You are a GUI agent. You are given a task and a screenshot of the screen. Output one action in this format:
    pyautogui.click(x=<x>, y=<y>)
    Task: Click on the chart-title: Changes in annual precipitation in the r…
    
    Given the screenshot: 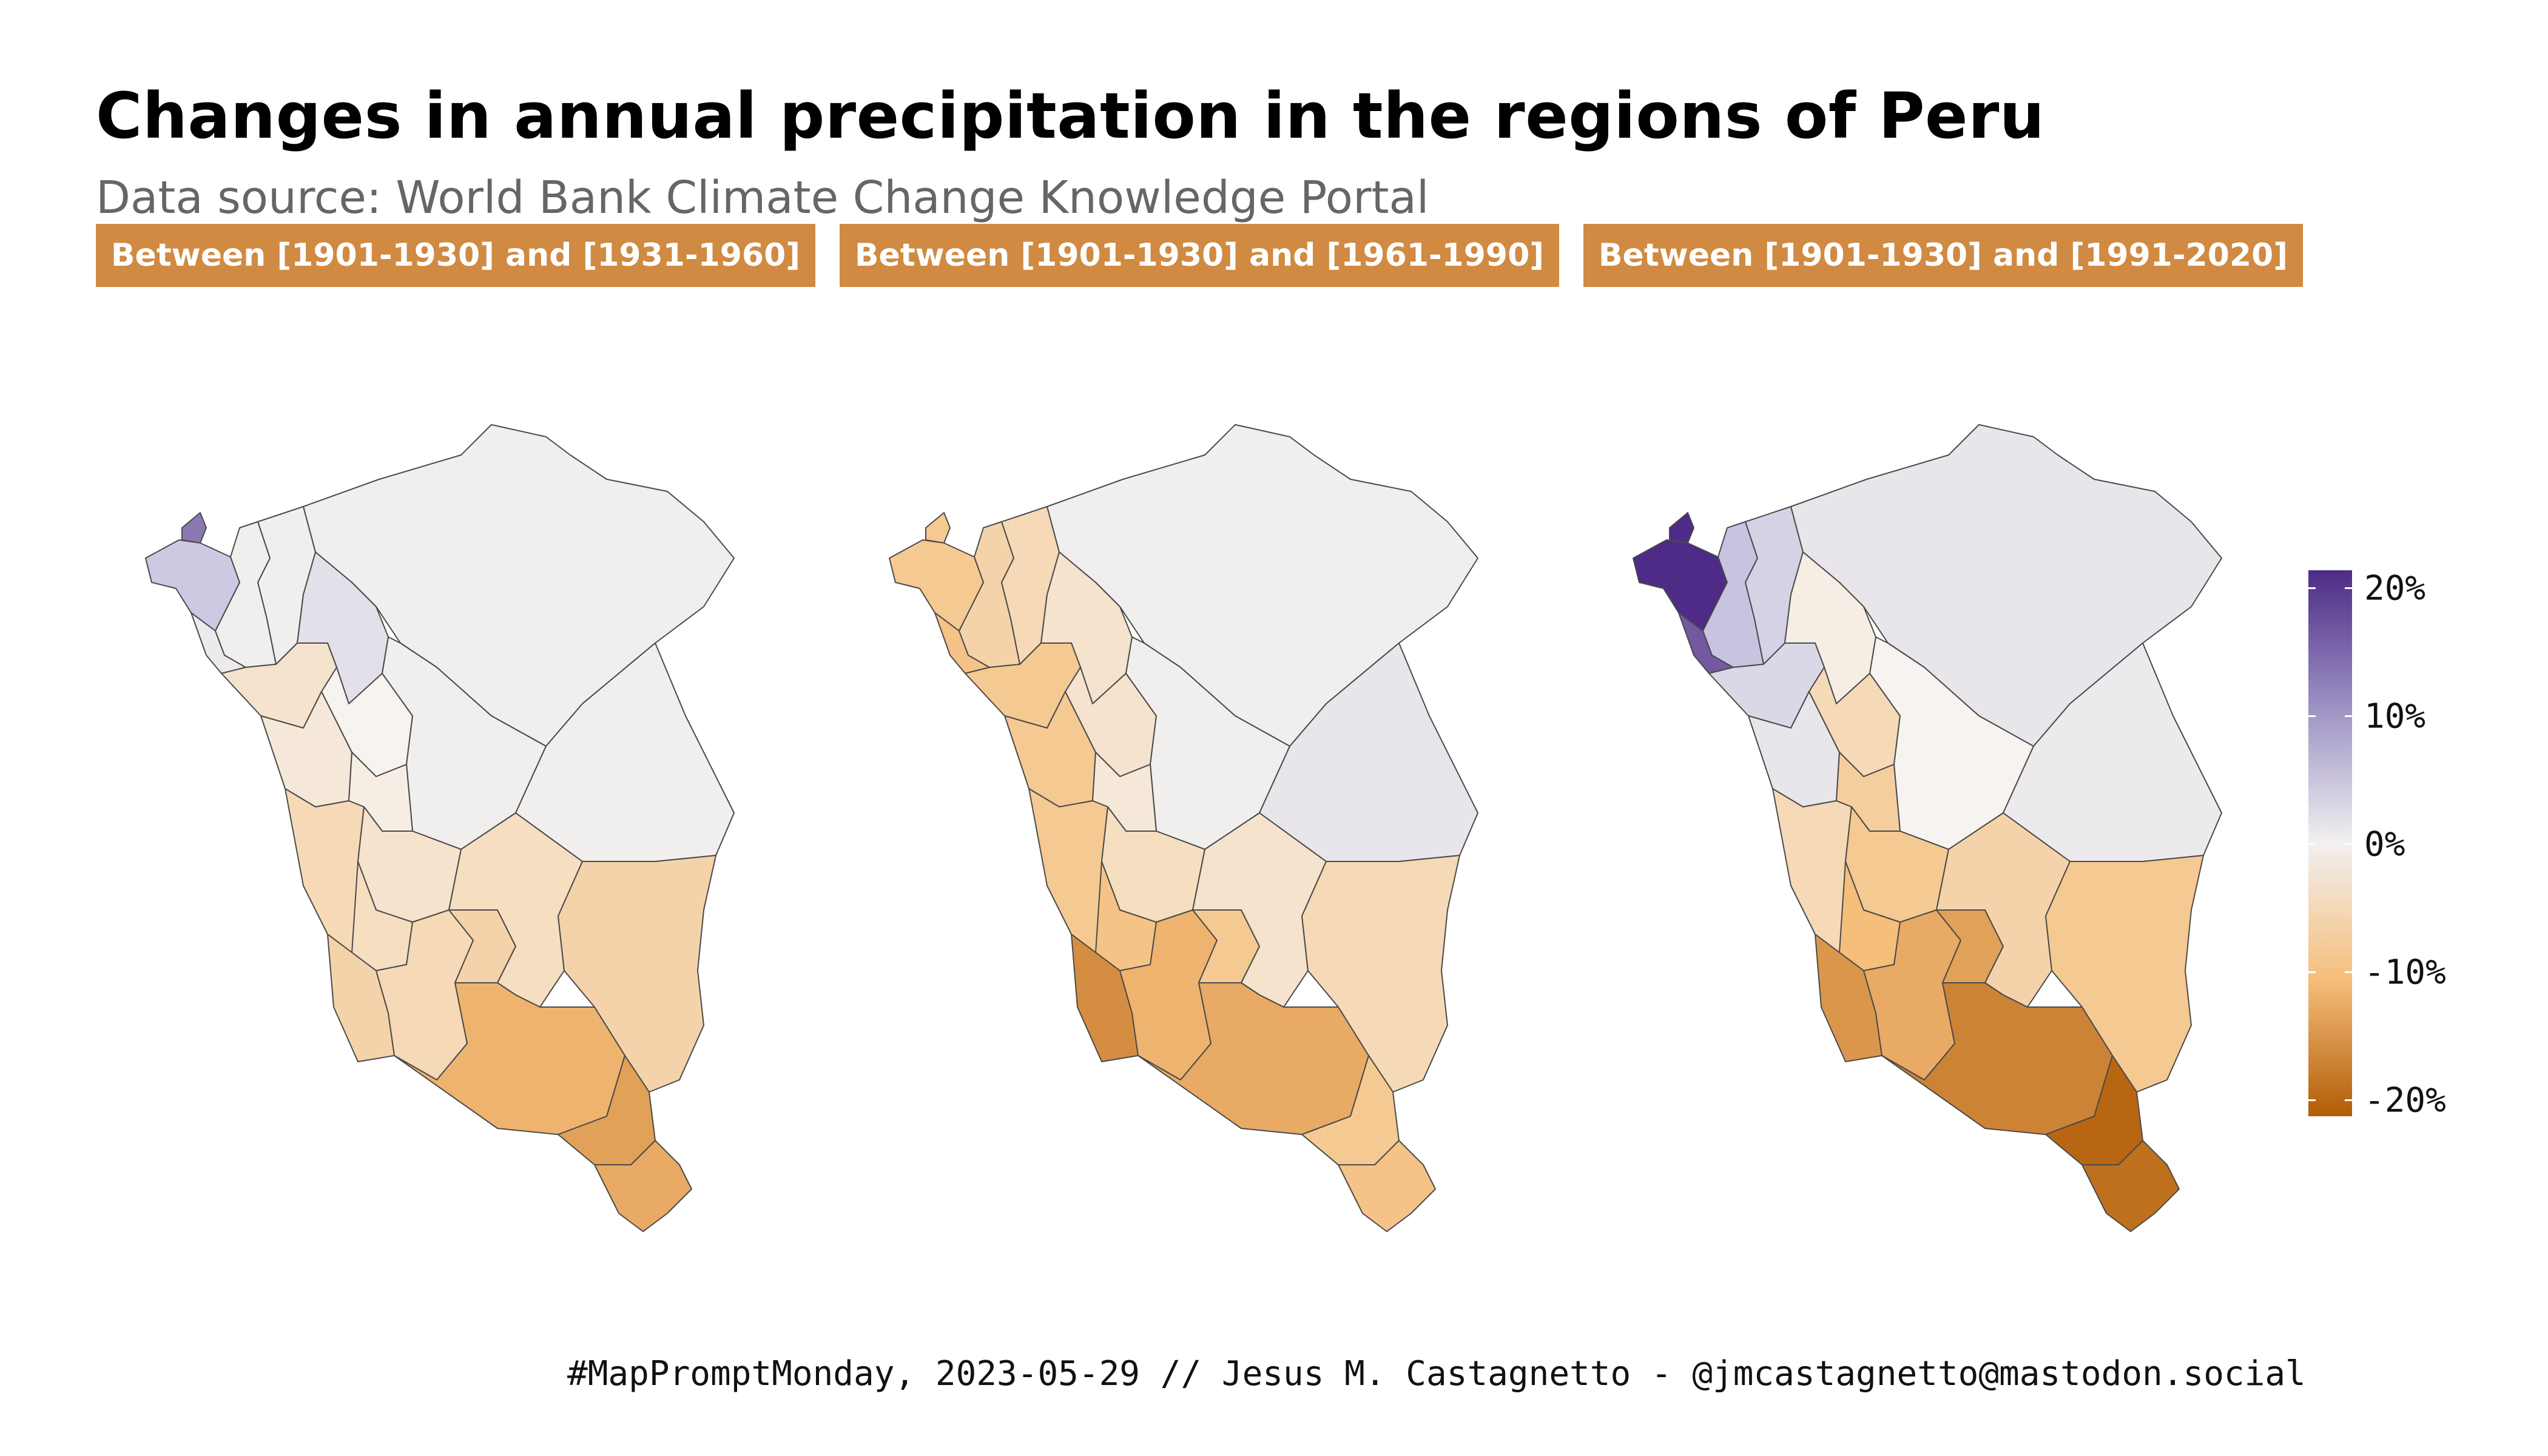 What is the action you would take?
    pyautogui.click(x=1070, y=116)
    